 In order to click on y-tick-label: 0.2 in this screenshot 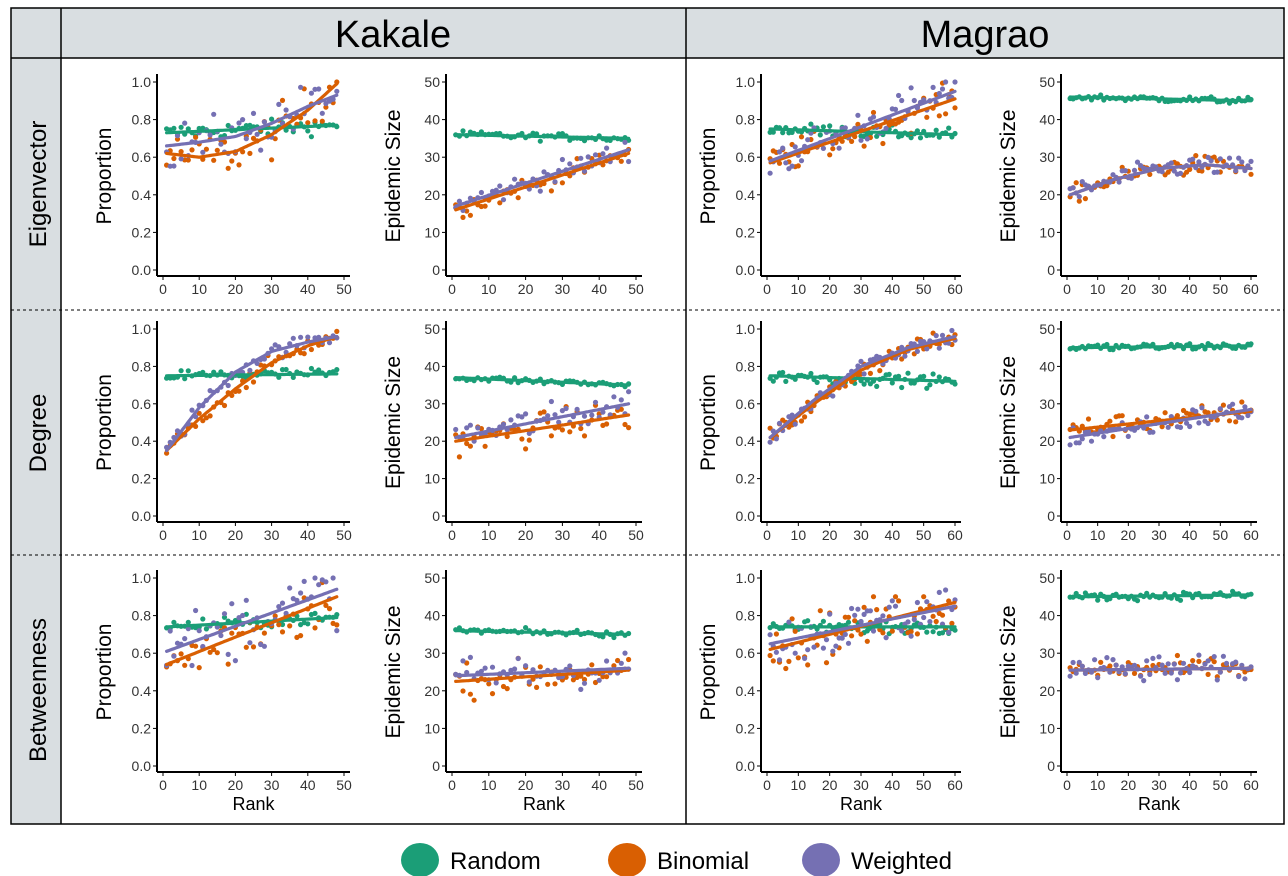, I will do `click(746, 728)`.